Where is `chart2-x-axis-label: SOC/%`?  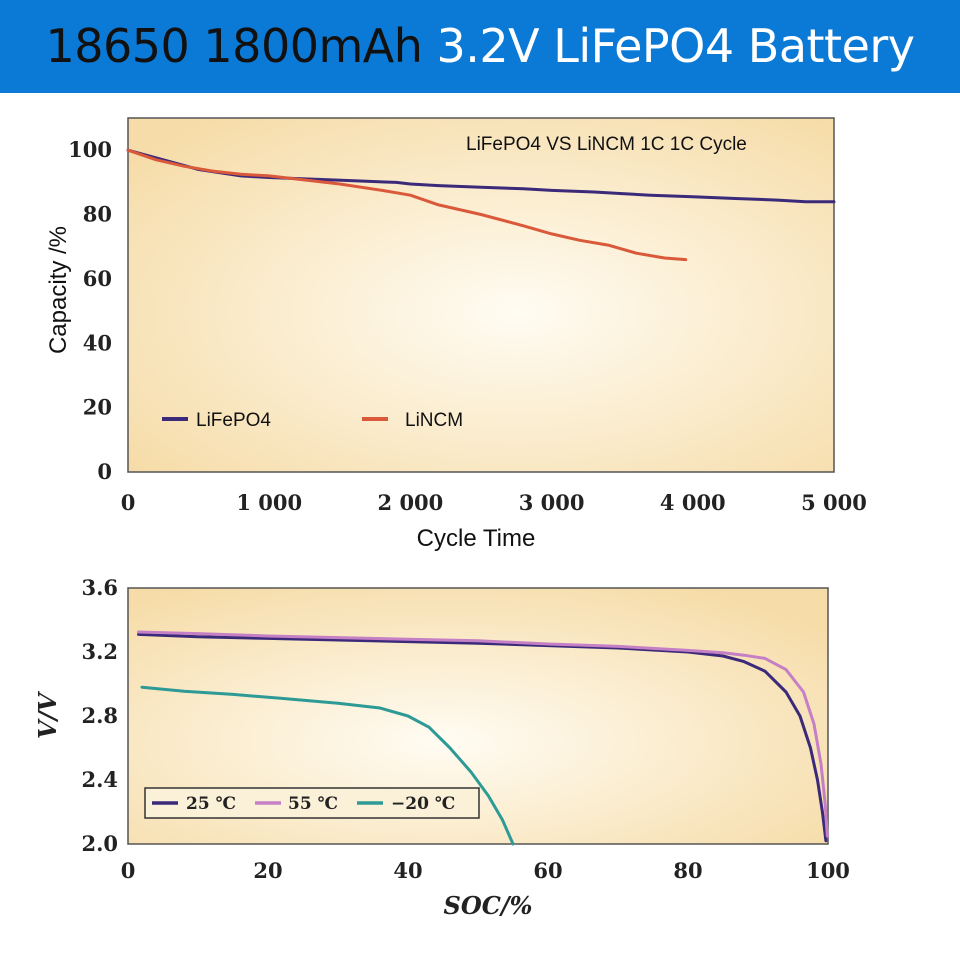
chart2-x-axis-label: SOC/% is located at coordinates (488, 905).